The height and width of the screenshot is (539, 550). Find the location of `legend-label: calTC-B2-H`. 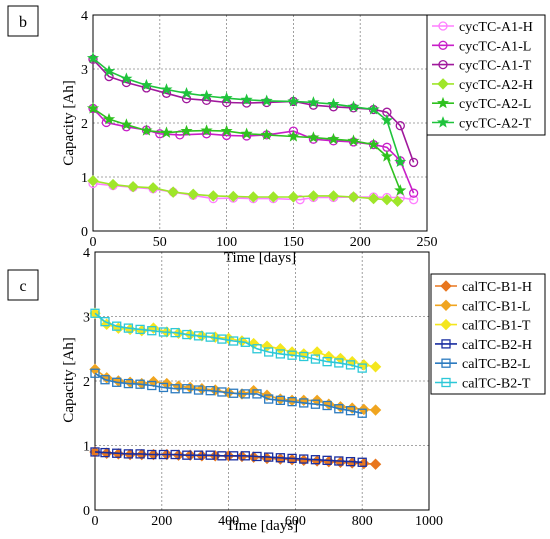

legend-label: calTC-B2-H is located at coordinates (497, 345).